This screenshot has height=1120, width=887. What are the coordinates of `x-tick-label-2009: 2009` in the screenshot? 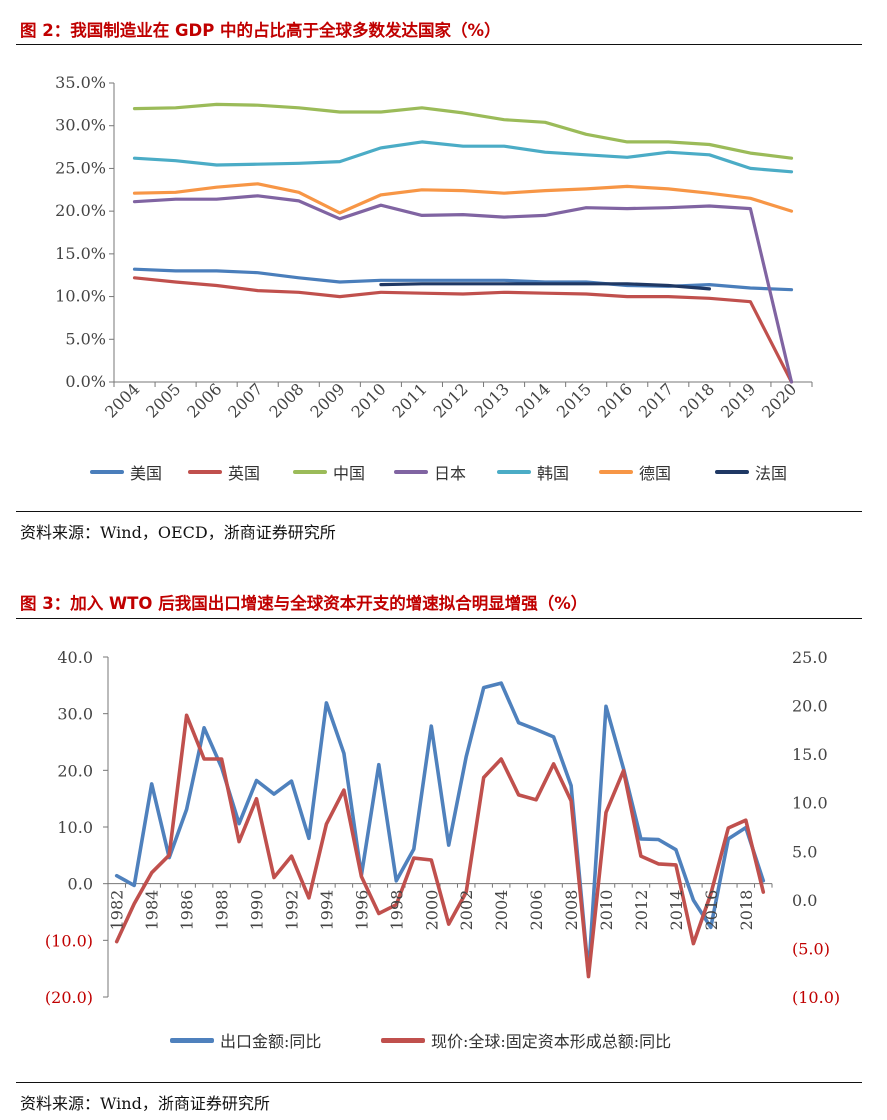 It's located at (327, 400).